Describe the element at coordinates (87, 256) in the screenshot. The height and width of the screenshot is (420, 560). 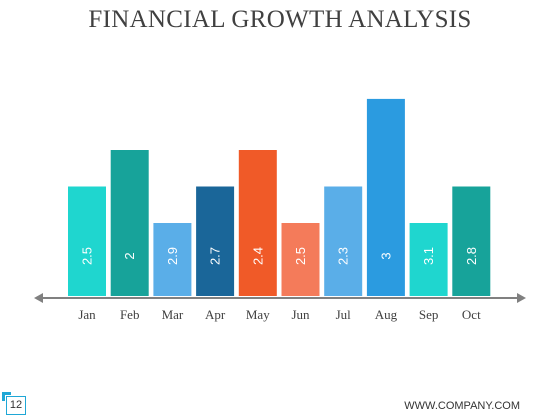
I see `bar-value-label-jan: 2.5` at that location.